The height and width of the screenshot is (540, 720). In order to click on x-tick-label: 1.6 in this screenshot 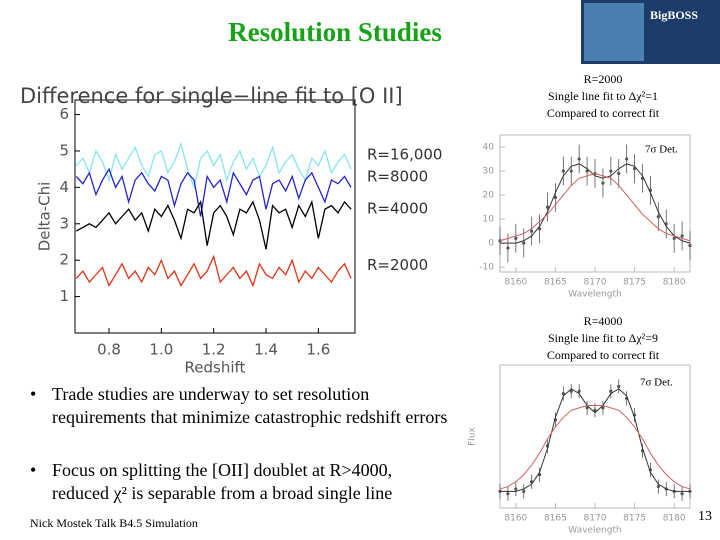, I will do `click(318, 350)`.